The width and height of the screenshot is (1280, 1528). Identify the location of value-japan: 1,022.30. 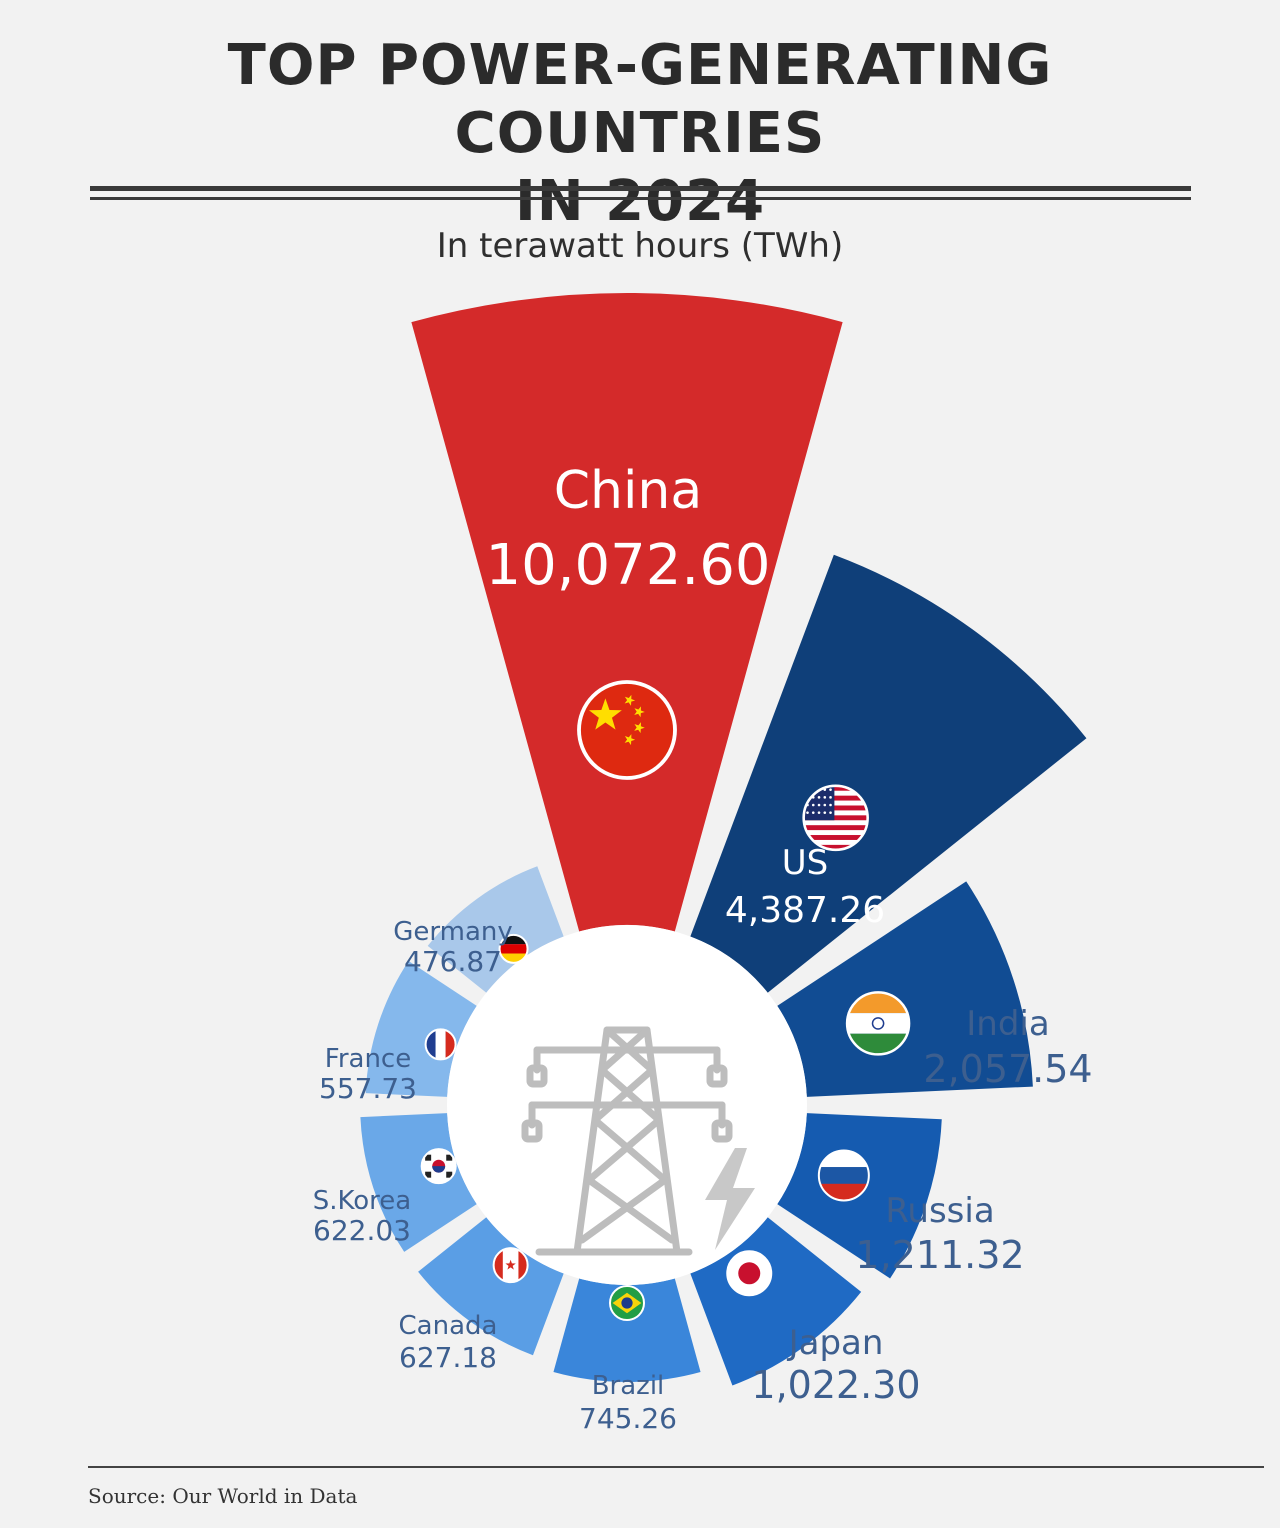
(835, 1385).